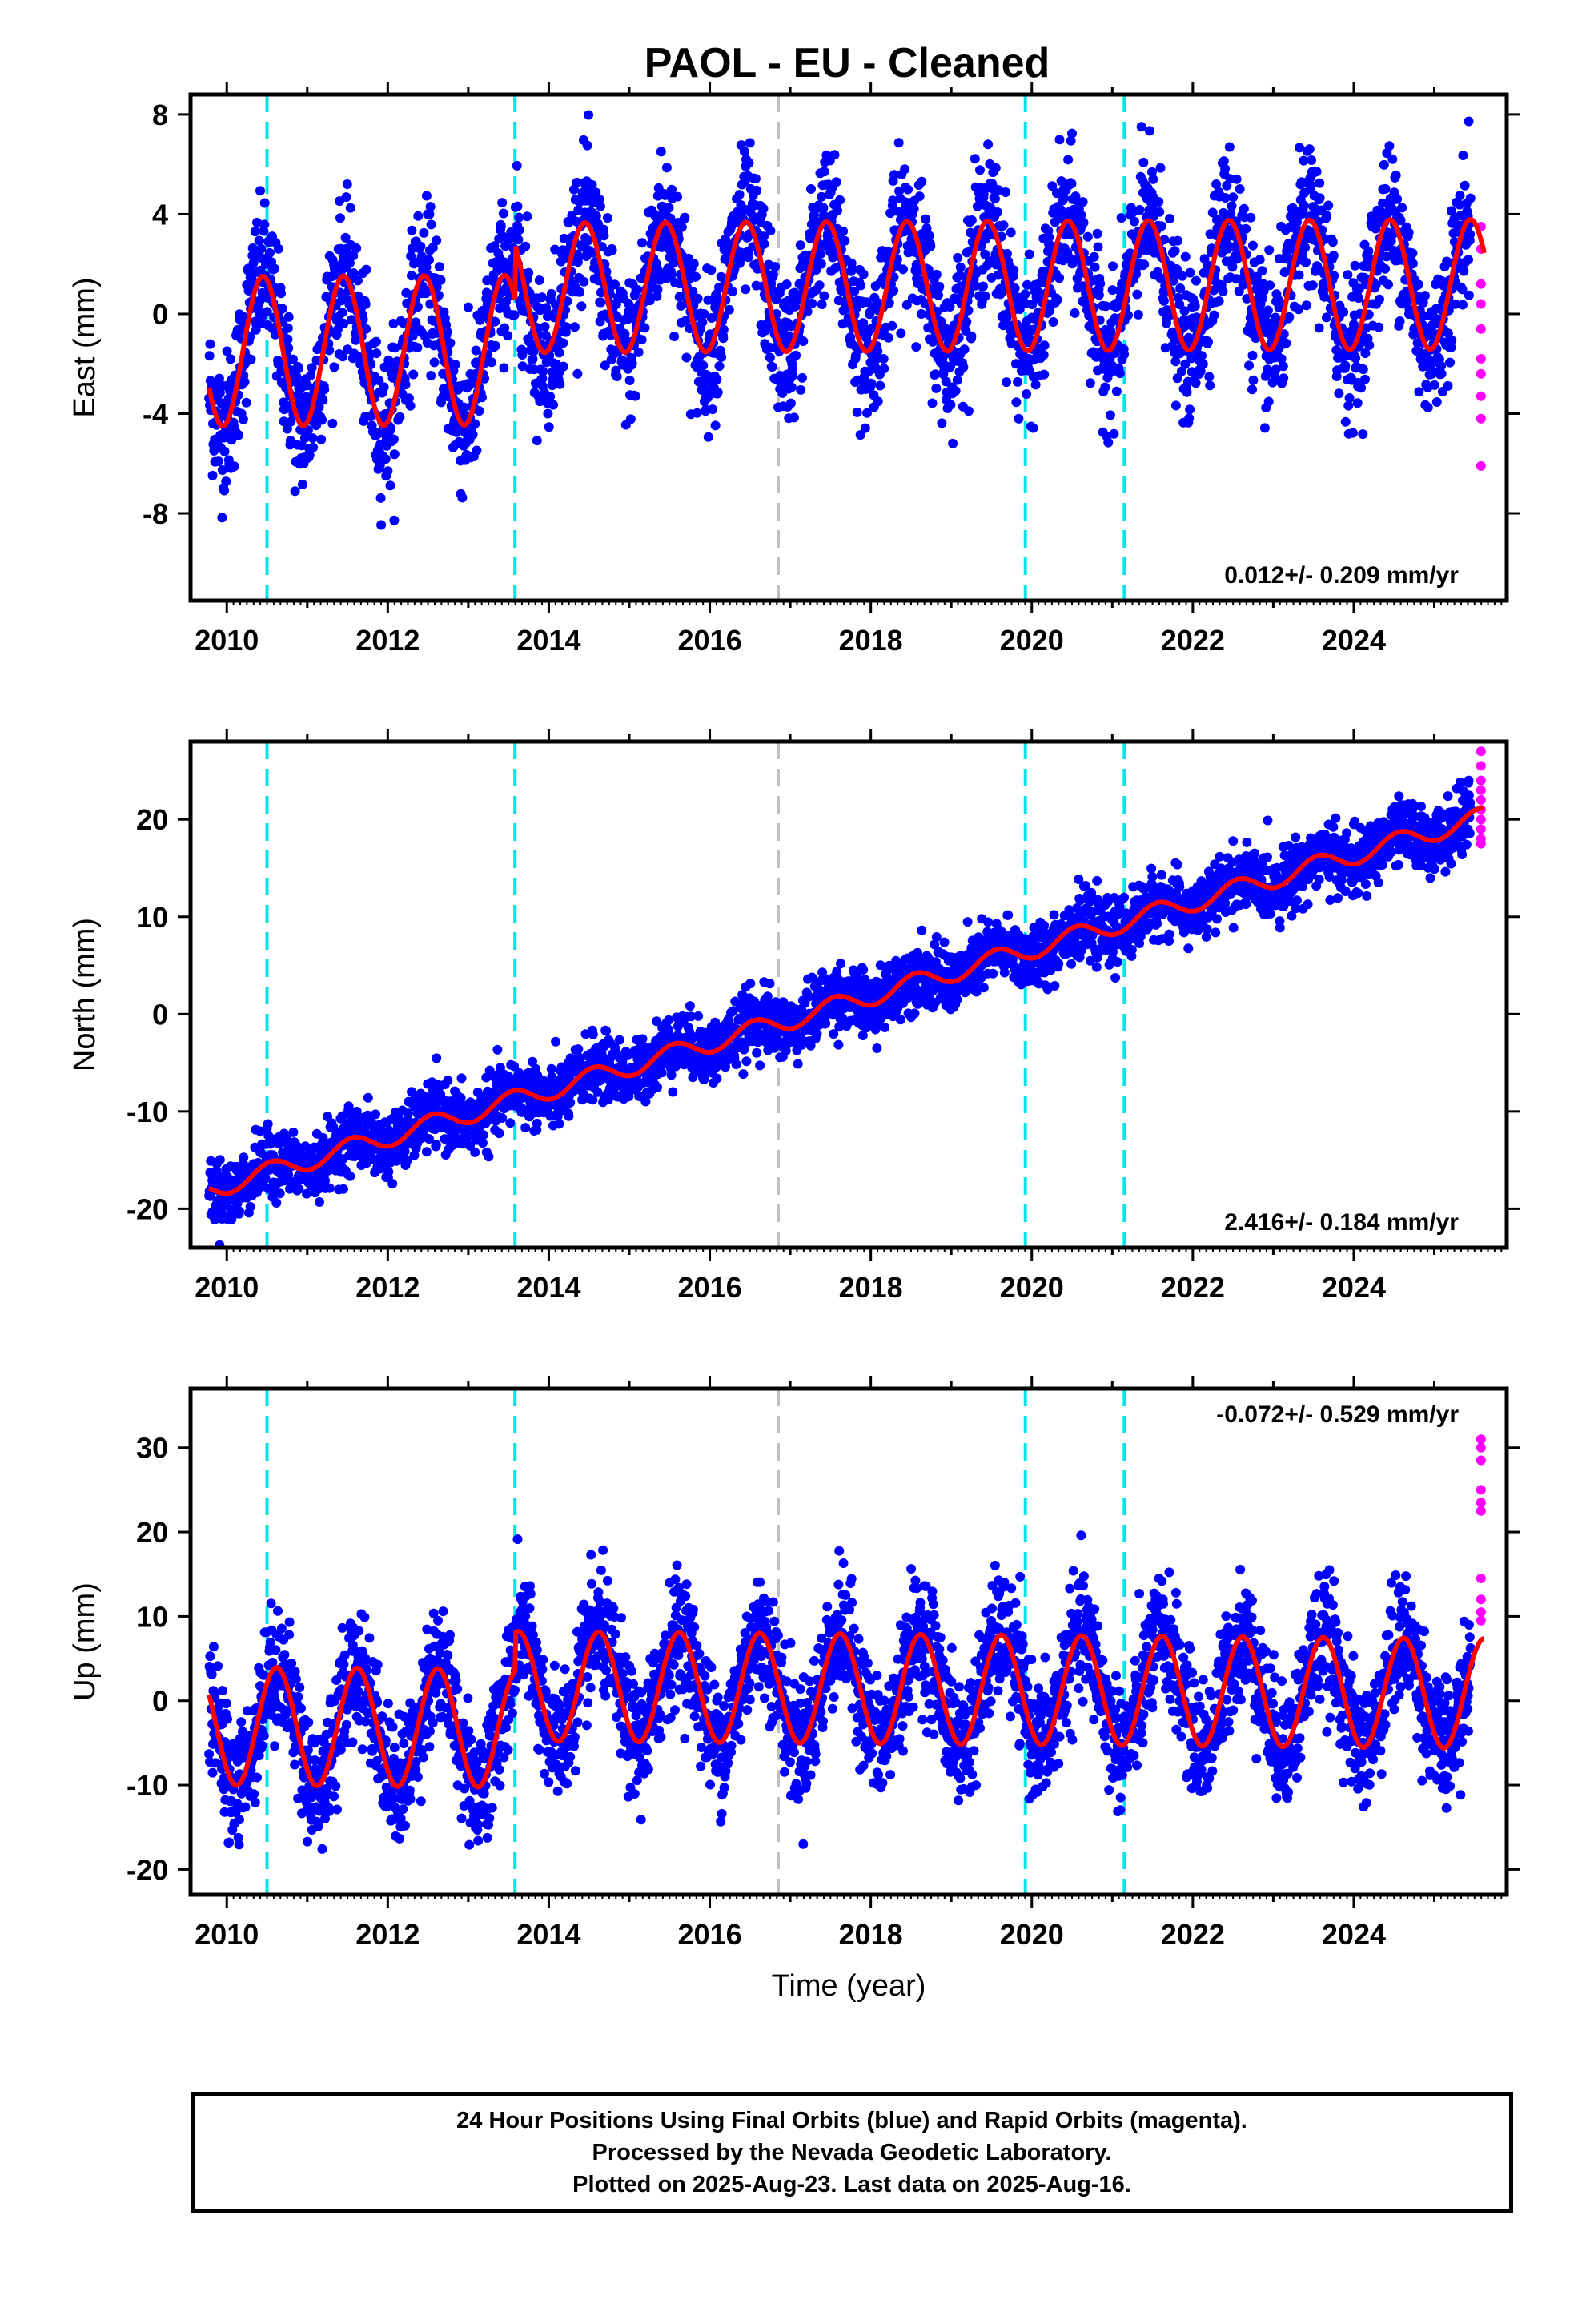 The height and width of the screenshot is (2324, 1582). Describe the element at coordinates (1341, 575) in the screenshot. I see `rate-annotation: 0.012+/- 0.209 mm/yr` at that location.